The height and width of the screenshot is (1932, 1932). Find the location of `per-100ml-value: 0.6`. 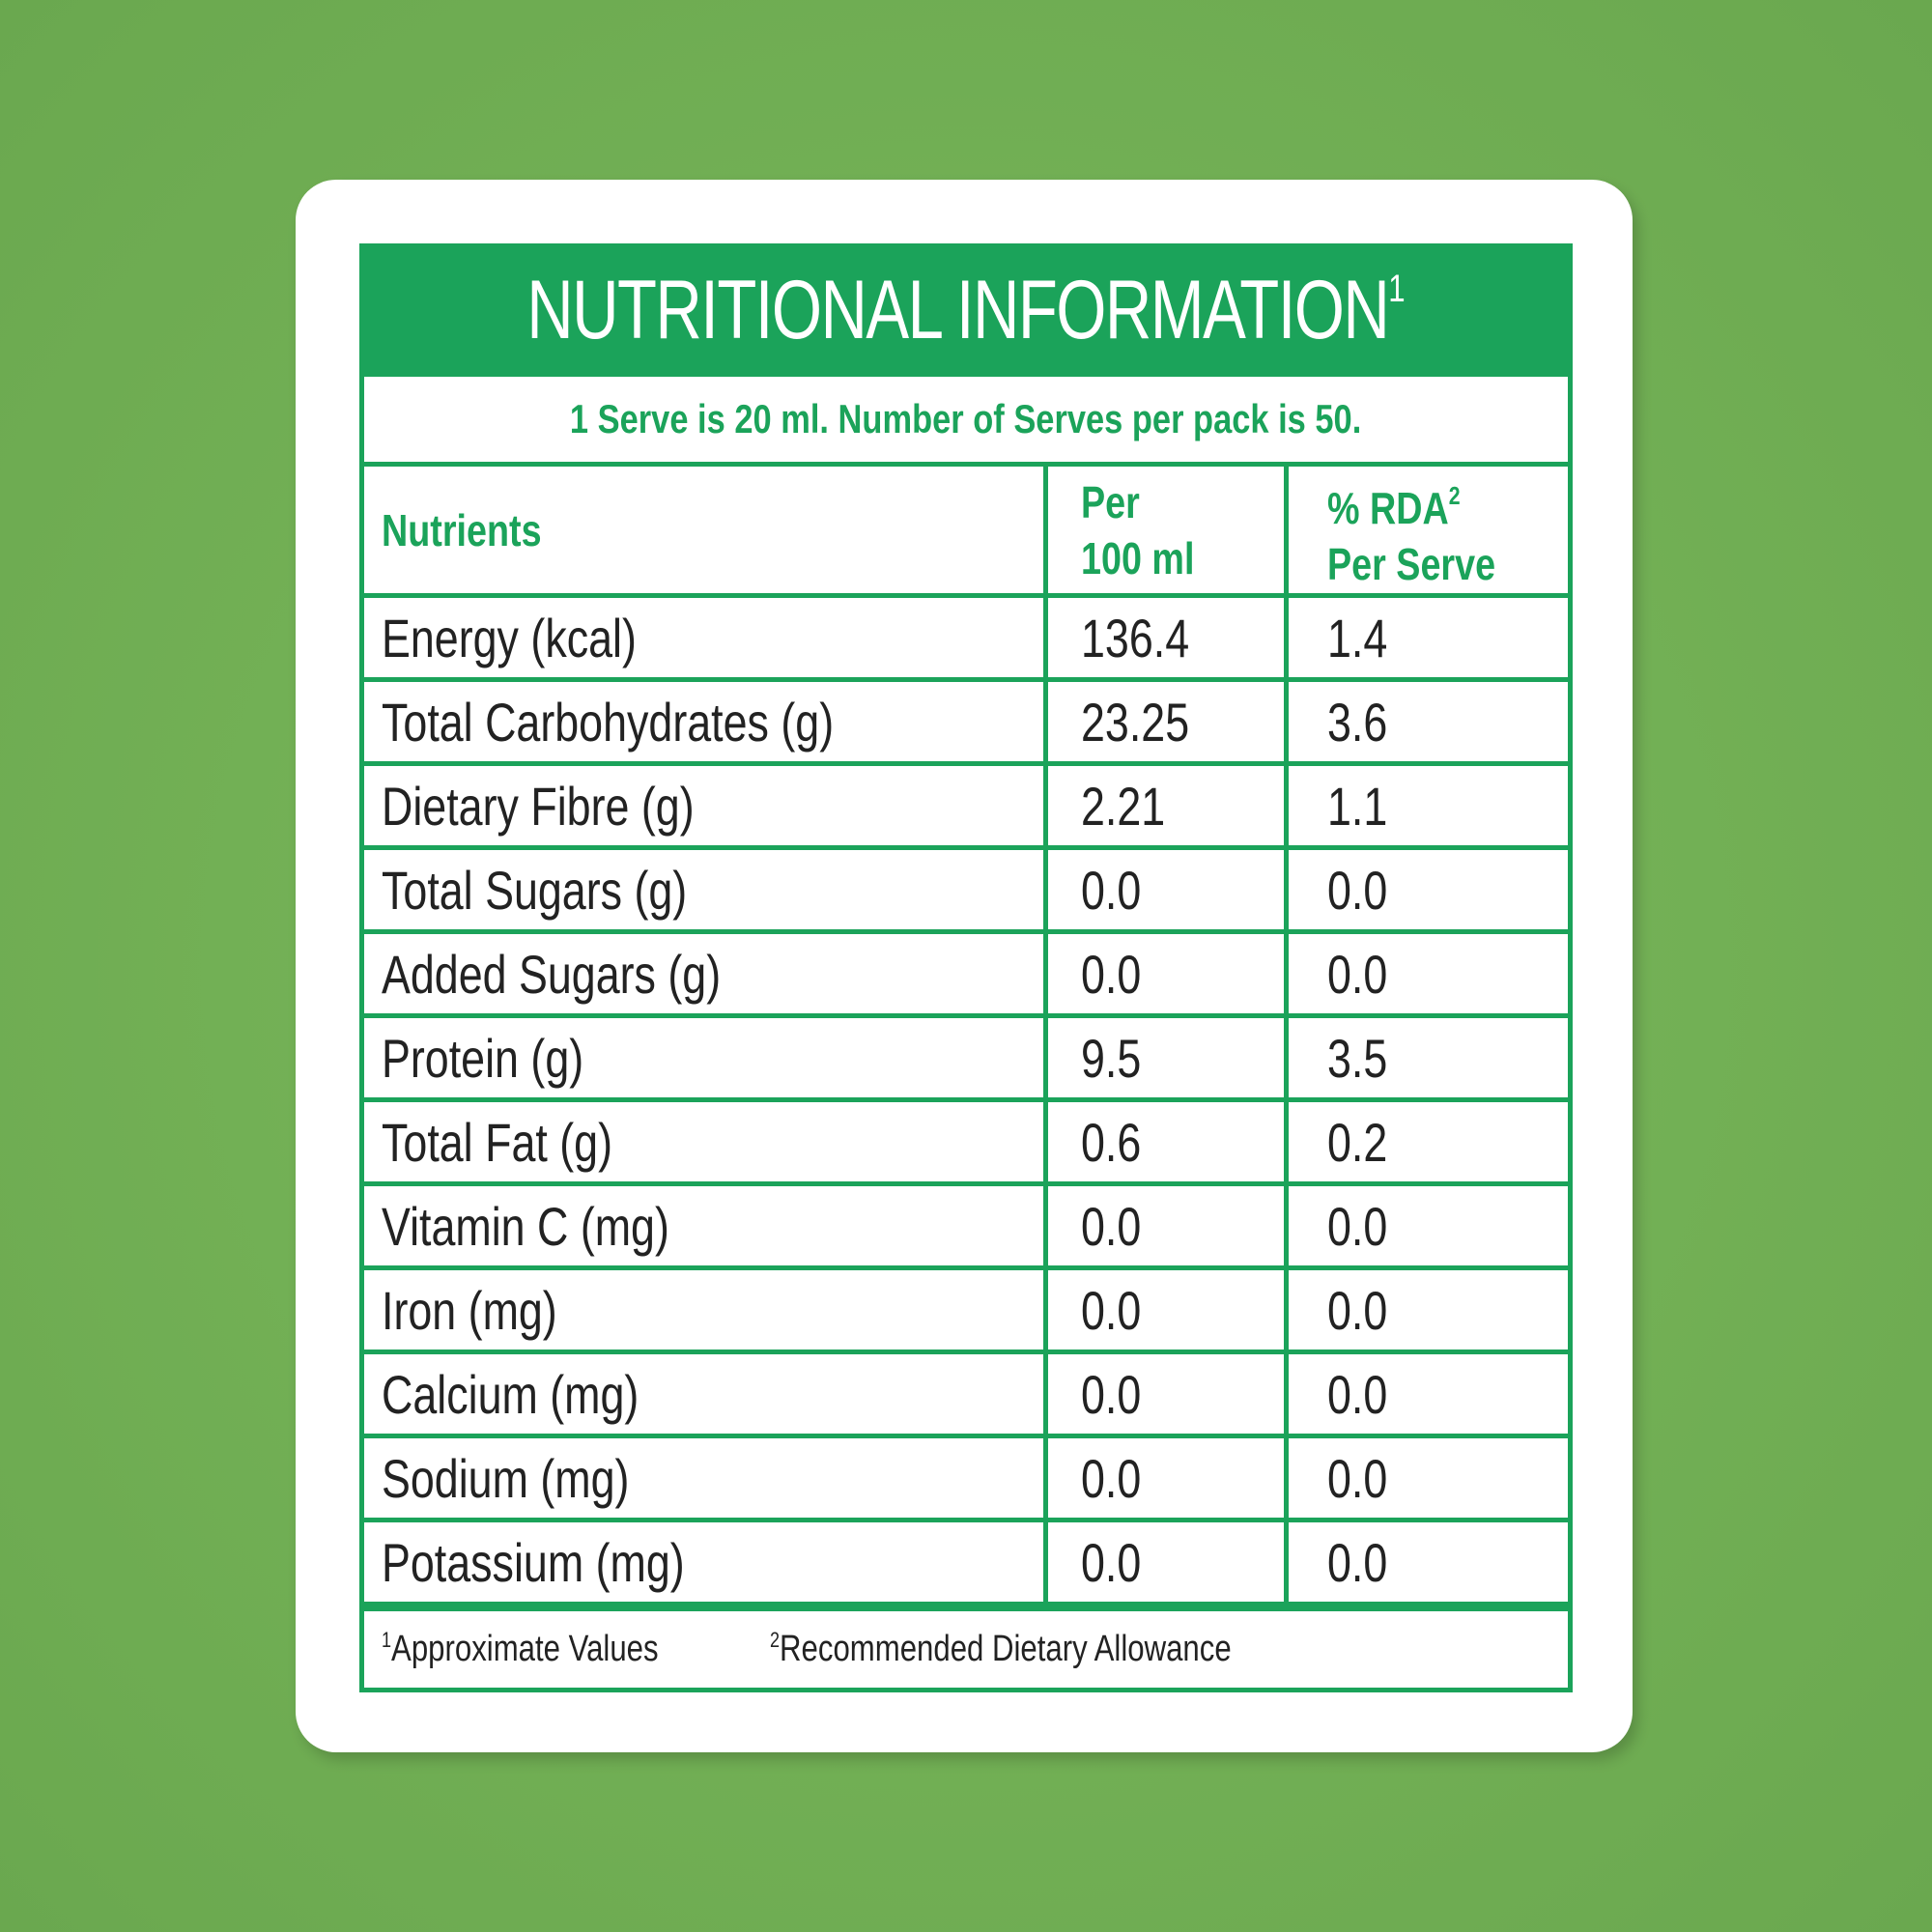

per-100ml-value: 0.6 is located at coordinates (1165, 1141).